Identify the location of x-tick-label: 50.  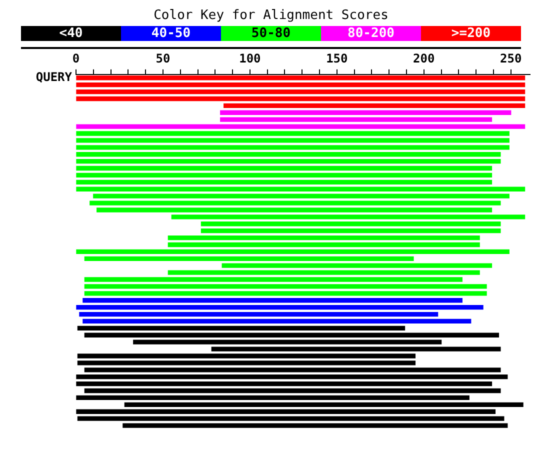
(163, 58).